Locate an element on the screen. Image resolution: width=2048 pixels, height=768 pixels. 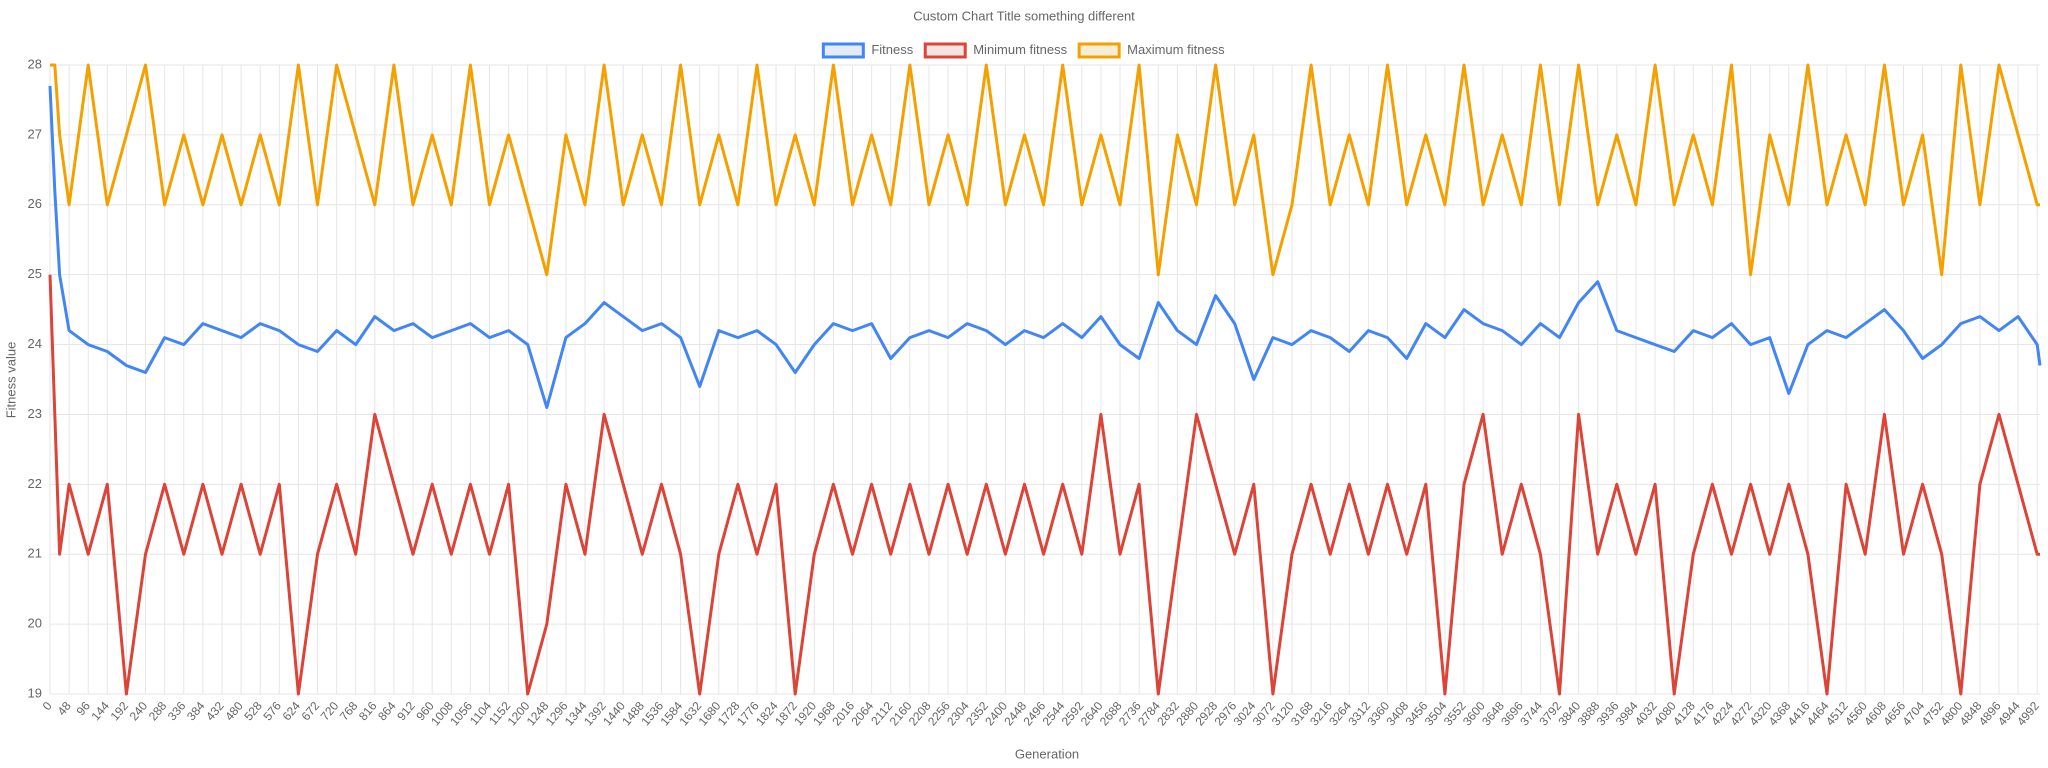
x-tick-label: 624 is located at coordinates (292, 711).